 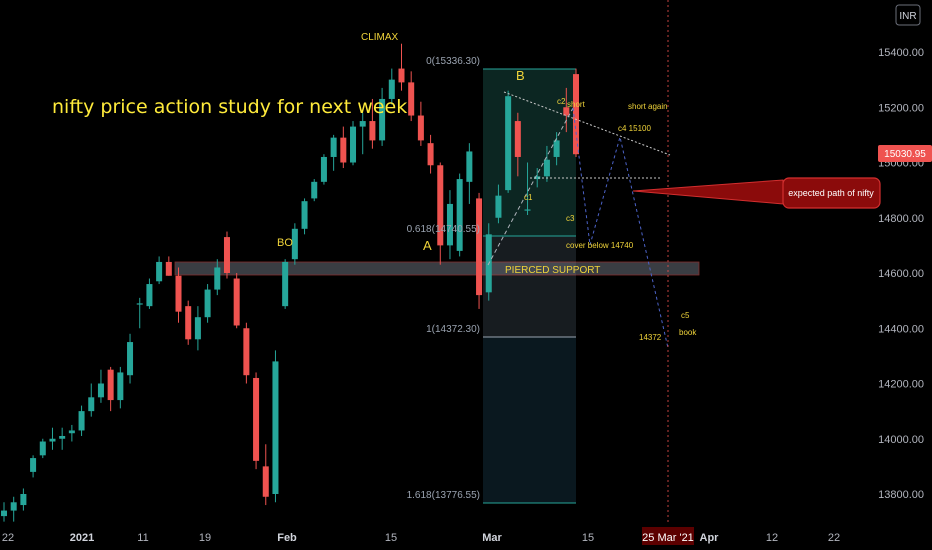 I want to click on annotation-climax: CLIMAX, so click(x=380, y=37).